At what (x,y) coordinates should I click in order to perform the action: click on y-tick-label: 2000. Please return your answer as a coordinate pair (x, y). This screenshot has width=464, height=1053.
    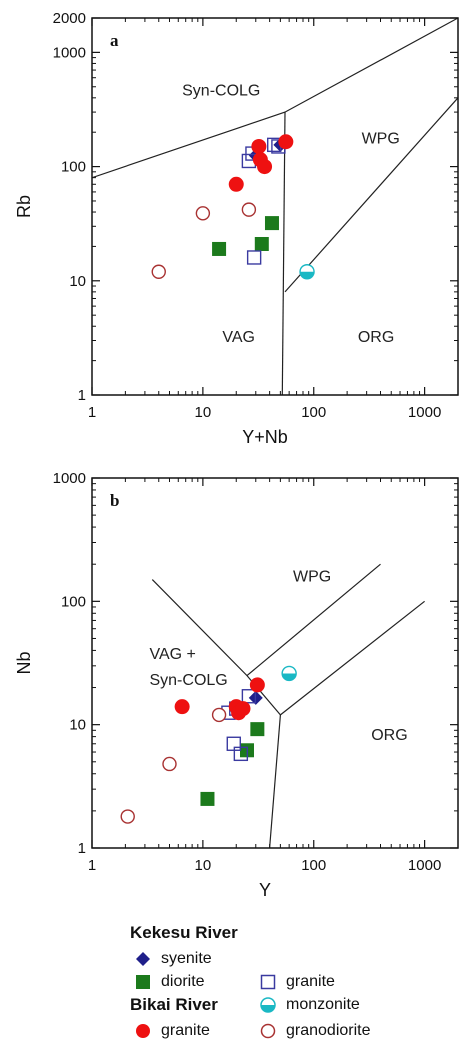
    Looking at the image, I should click on (69, 18).